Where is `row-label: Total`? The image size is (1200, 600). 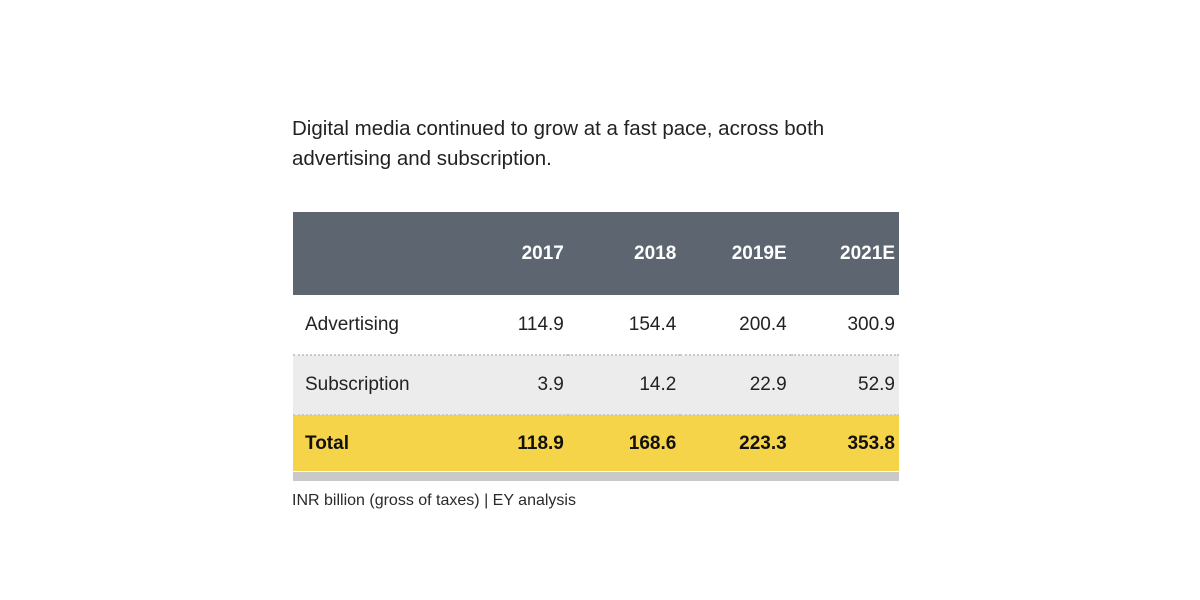
row-label: Total is located at coordinates (327, 443).